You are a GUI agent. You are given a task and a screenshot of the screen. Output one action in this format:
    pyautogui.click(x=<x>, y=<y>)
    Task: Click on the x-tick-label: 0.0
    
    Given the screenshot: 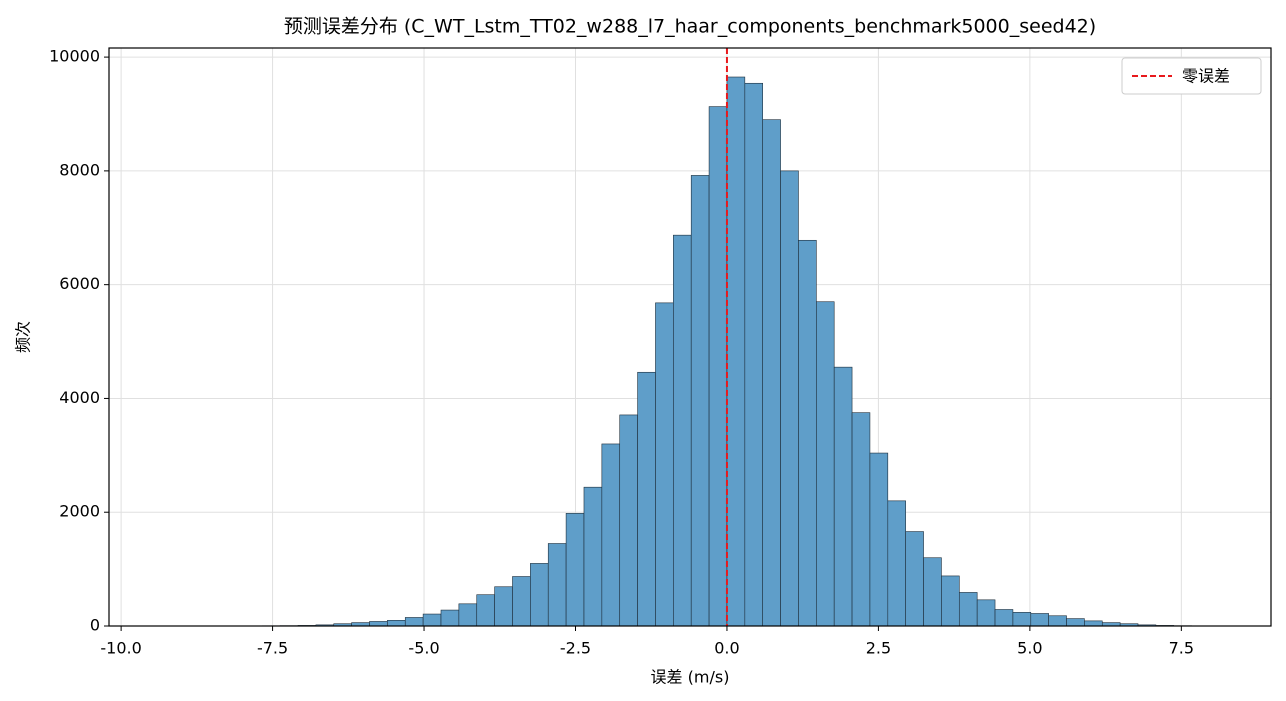 What is the action you would take?
    pyautogui.click(x=726, y=648)
    